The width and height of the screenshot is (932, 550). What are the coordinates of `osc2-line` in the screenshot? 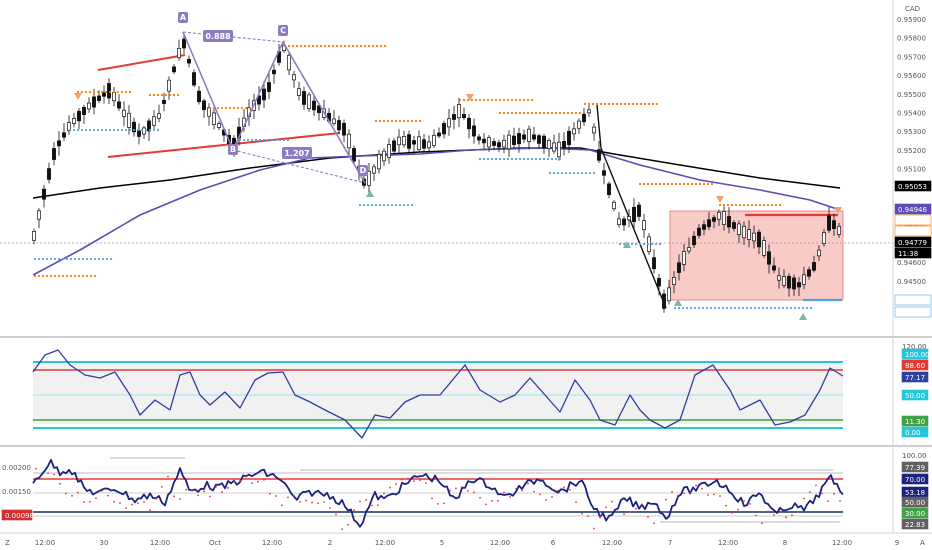 It's located at (438, 493).